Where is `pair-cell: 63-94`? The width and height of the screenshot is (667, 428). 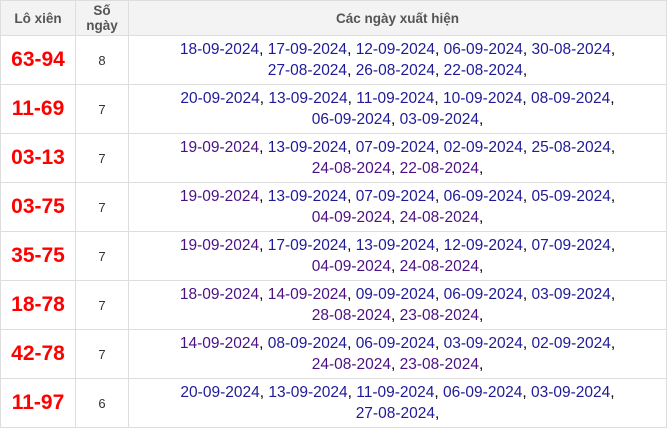
pair-cell: 63-94 is located at coordinates (38, 60).